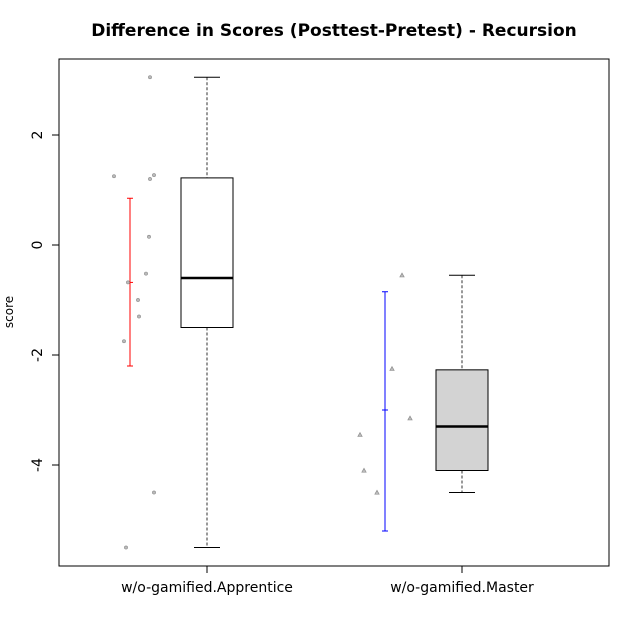 This screenshot has width=640, height=640. Describe the element at coordinates (38, 465) in the screenshot. I see `y-tick-label: -4` at that location.